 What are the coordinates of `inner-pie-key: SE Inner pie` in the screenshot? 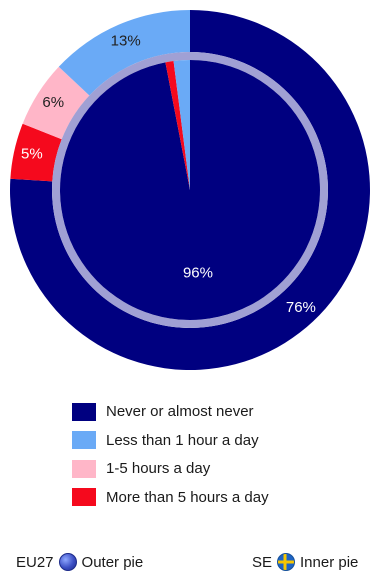 It's located at (305, 562).